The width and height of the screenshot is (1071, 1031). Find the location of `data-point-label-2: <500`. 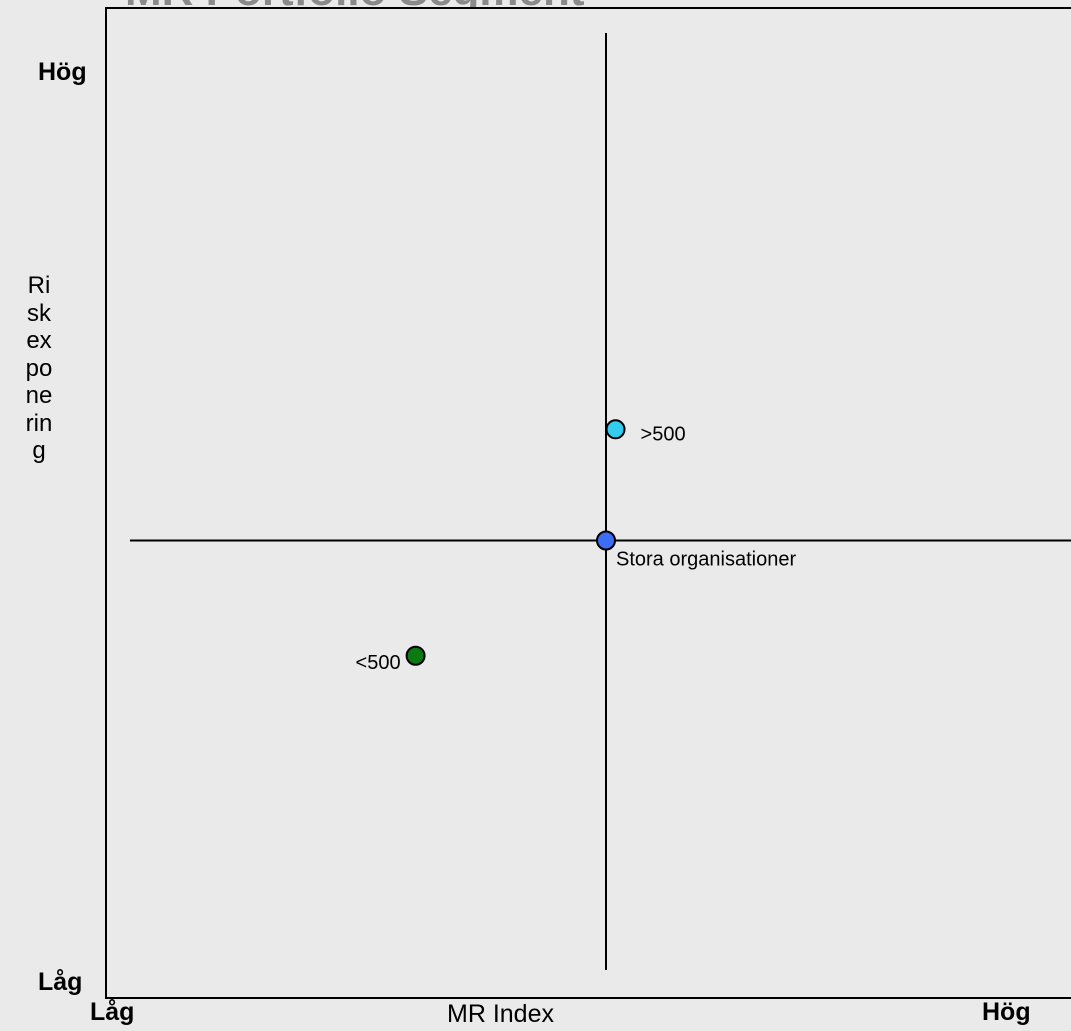

data-point-label-2: <500 is located at coordinates (378, 663).